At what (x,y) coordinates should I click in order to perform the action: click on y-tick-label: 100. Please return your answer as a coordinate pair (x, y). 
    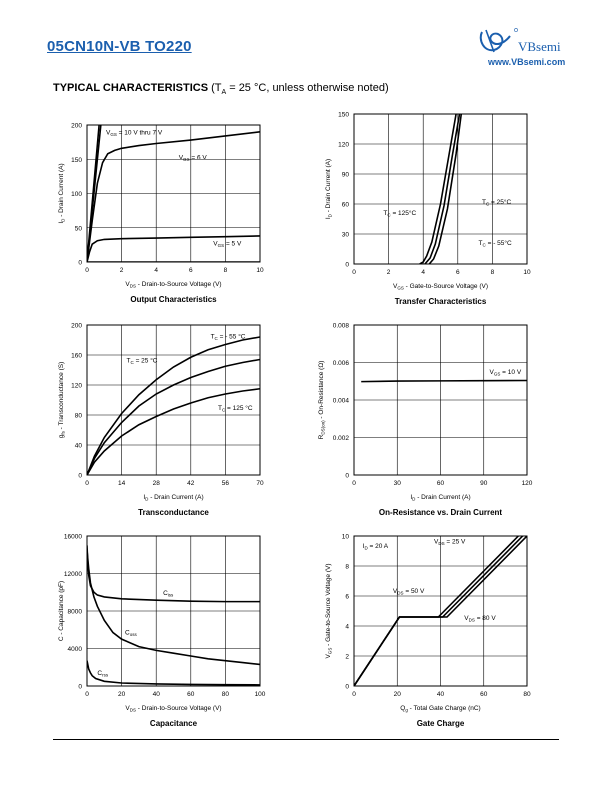
    Looking at the image, I should click on (76, 194).